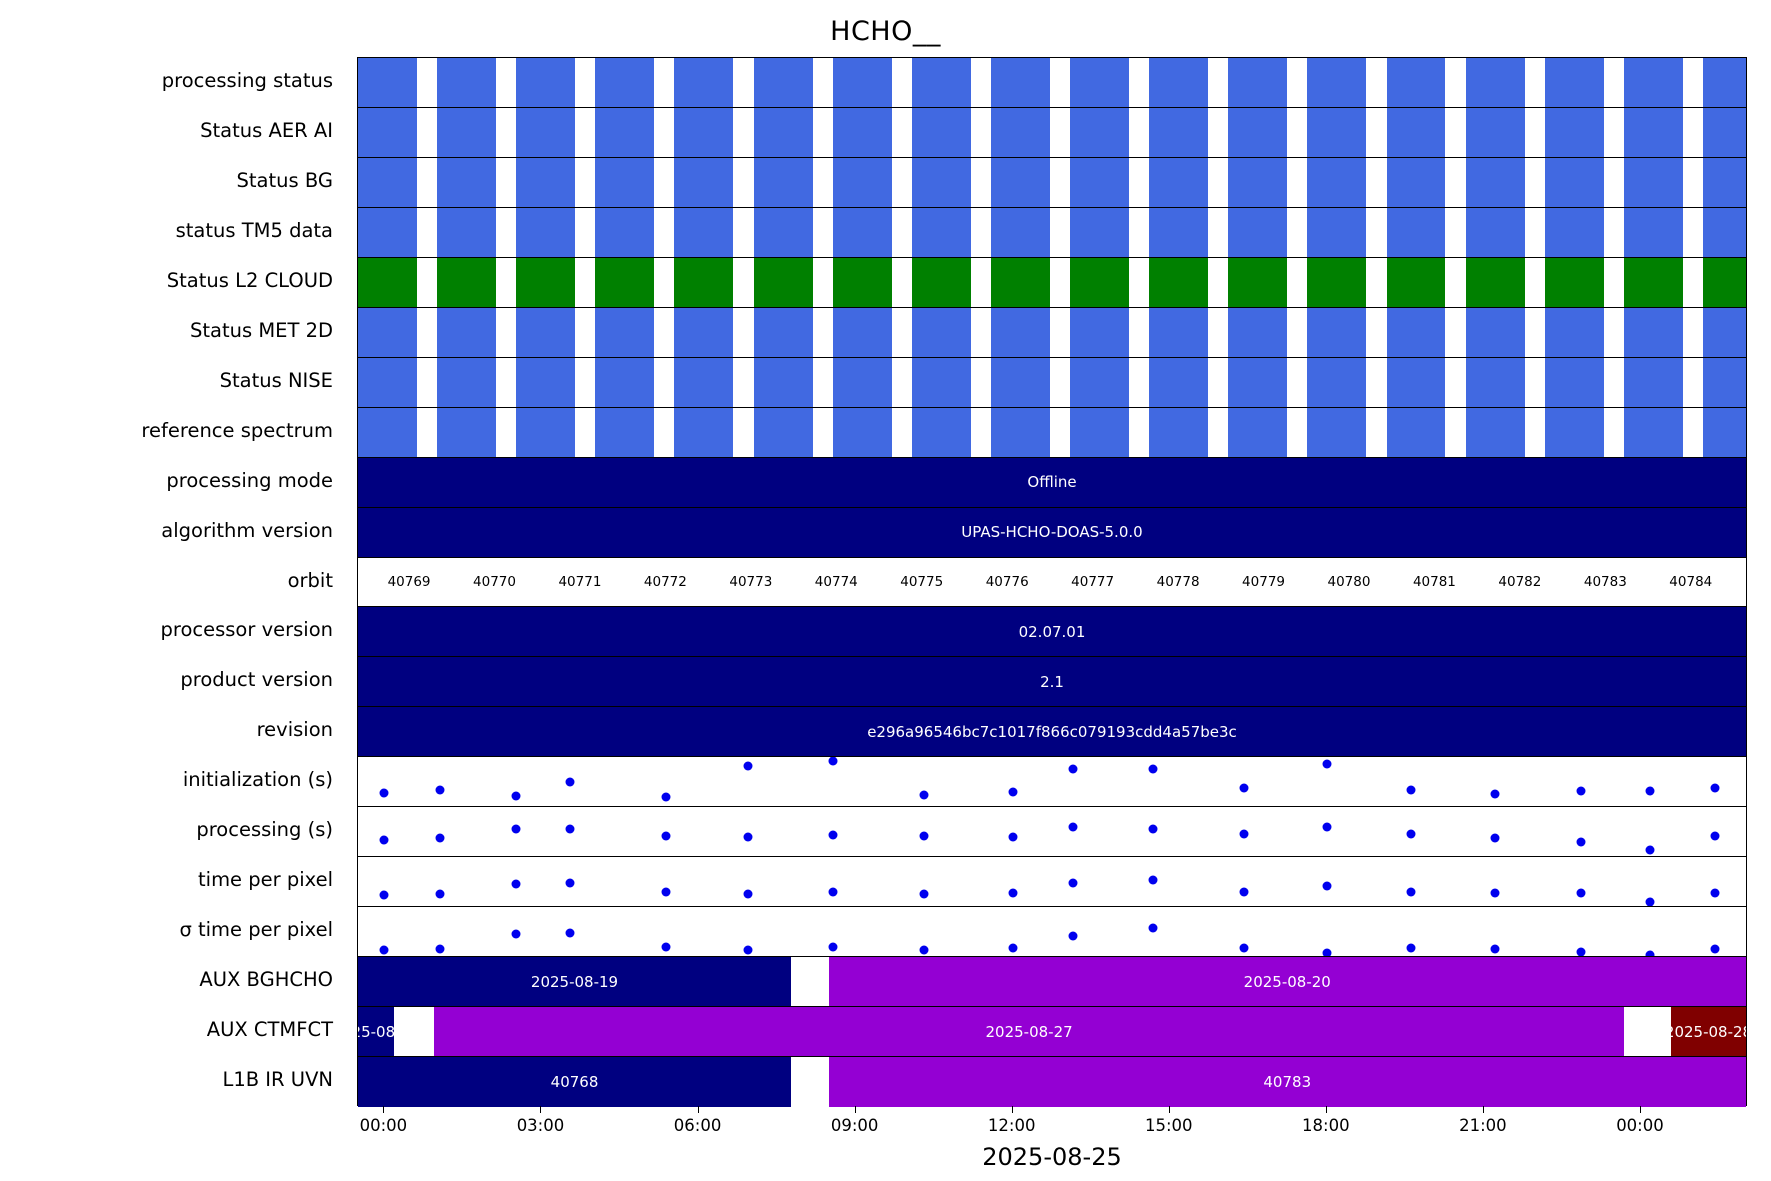 This screenshot has width=1771, height=1181. Describe the element at coordinates (310, 580) in the screenshot. I see `y-axis-label: orbit` at that location.